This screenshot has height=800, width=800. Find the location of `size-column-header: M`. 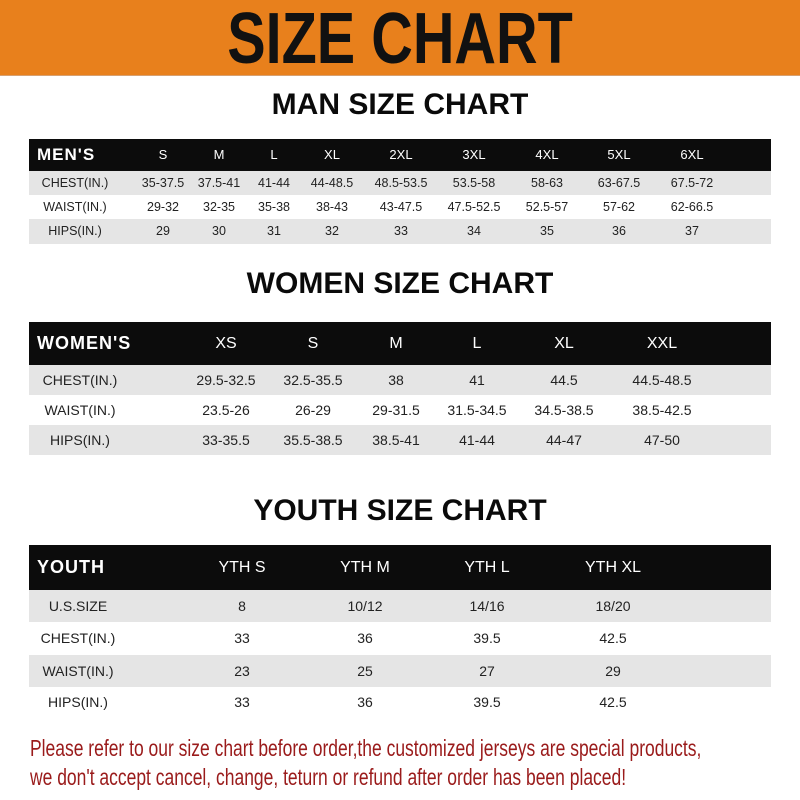

size-column-header: M is located at coordinates (219, 154).